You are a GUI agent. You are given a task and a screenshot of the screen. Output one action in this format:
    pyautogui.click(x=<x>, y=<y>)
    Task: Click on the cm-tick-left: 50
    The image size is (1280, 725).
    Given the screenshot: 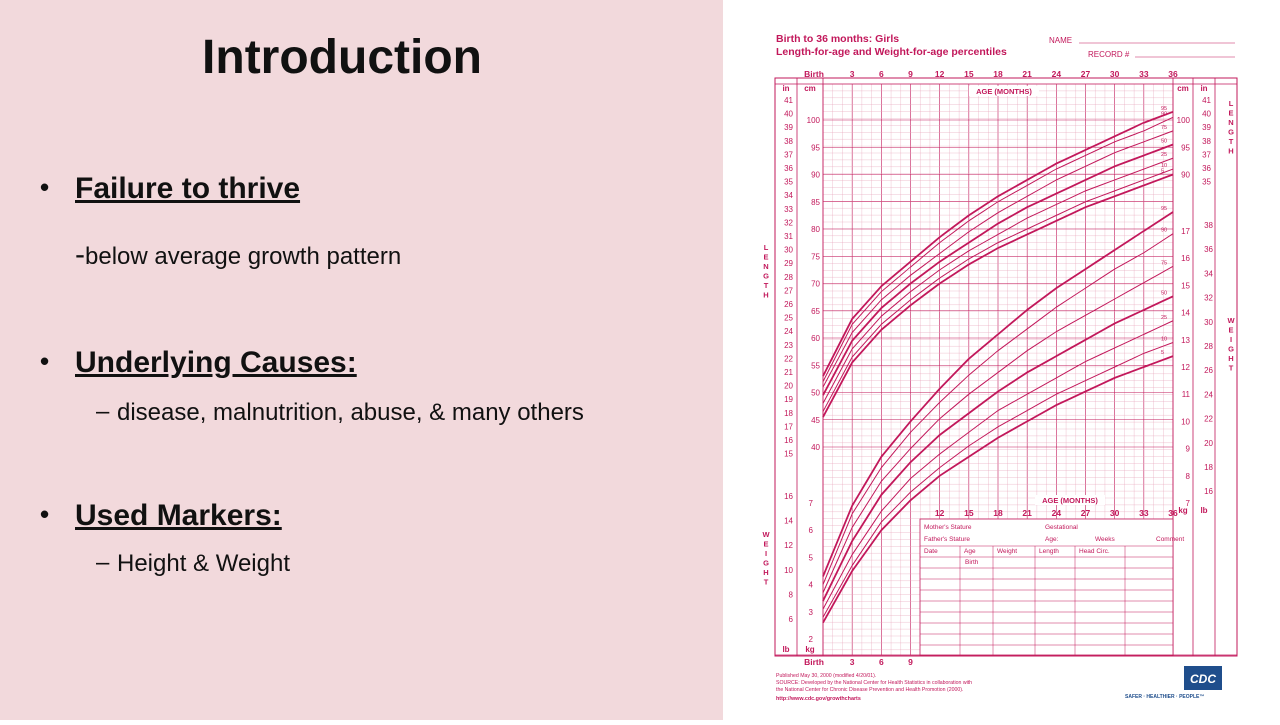 What is the action you would take?
    pyautogui.click(x=815, y=393)
    